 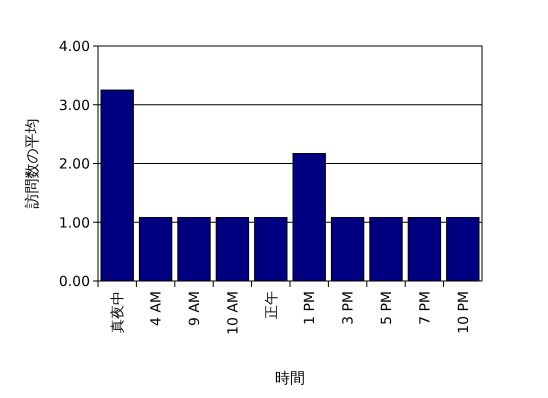 What do you see at coordinates (195, 308) in the screenshot?
I see `x-tick-label: 9 AM` at bounding box center [195, 308].